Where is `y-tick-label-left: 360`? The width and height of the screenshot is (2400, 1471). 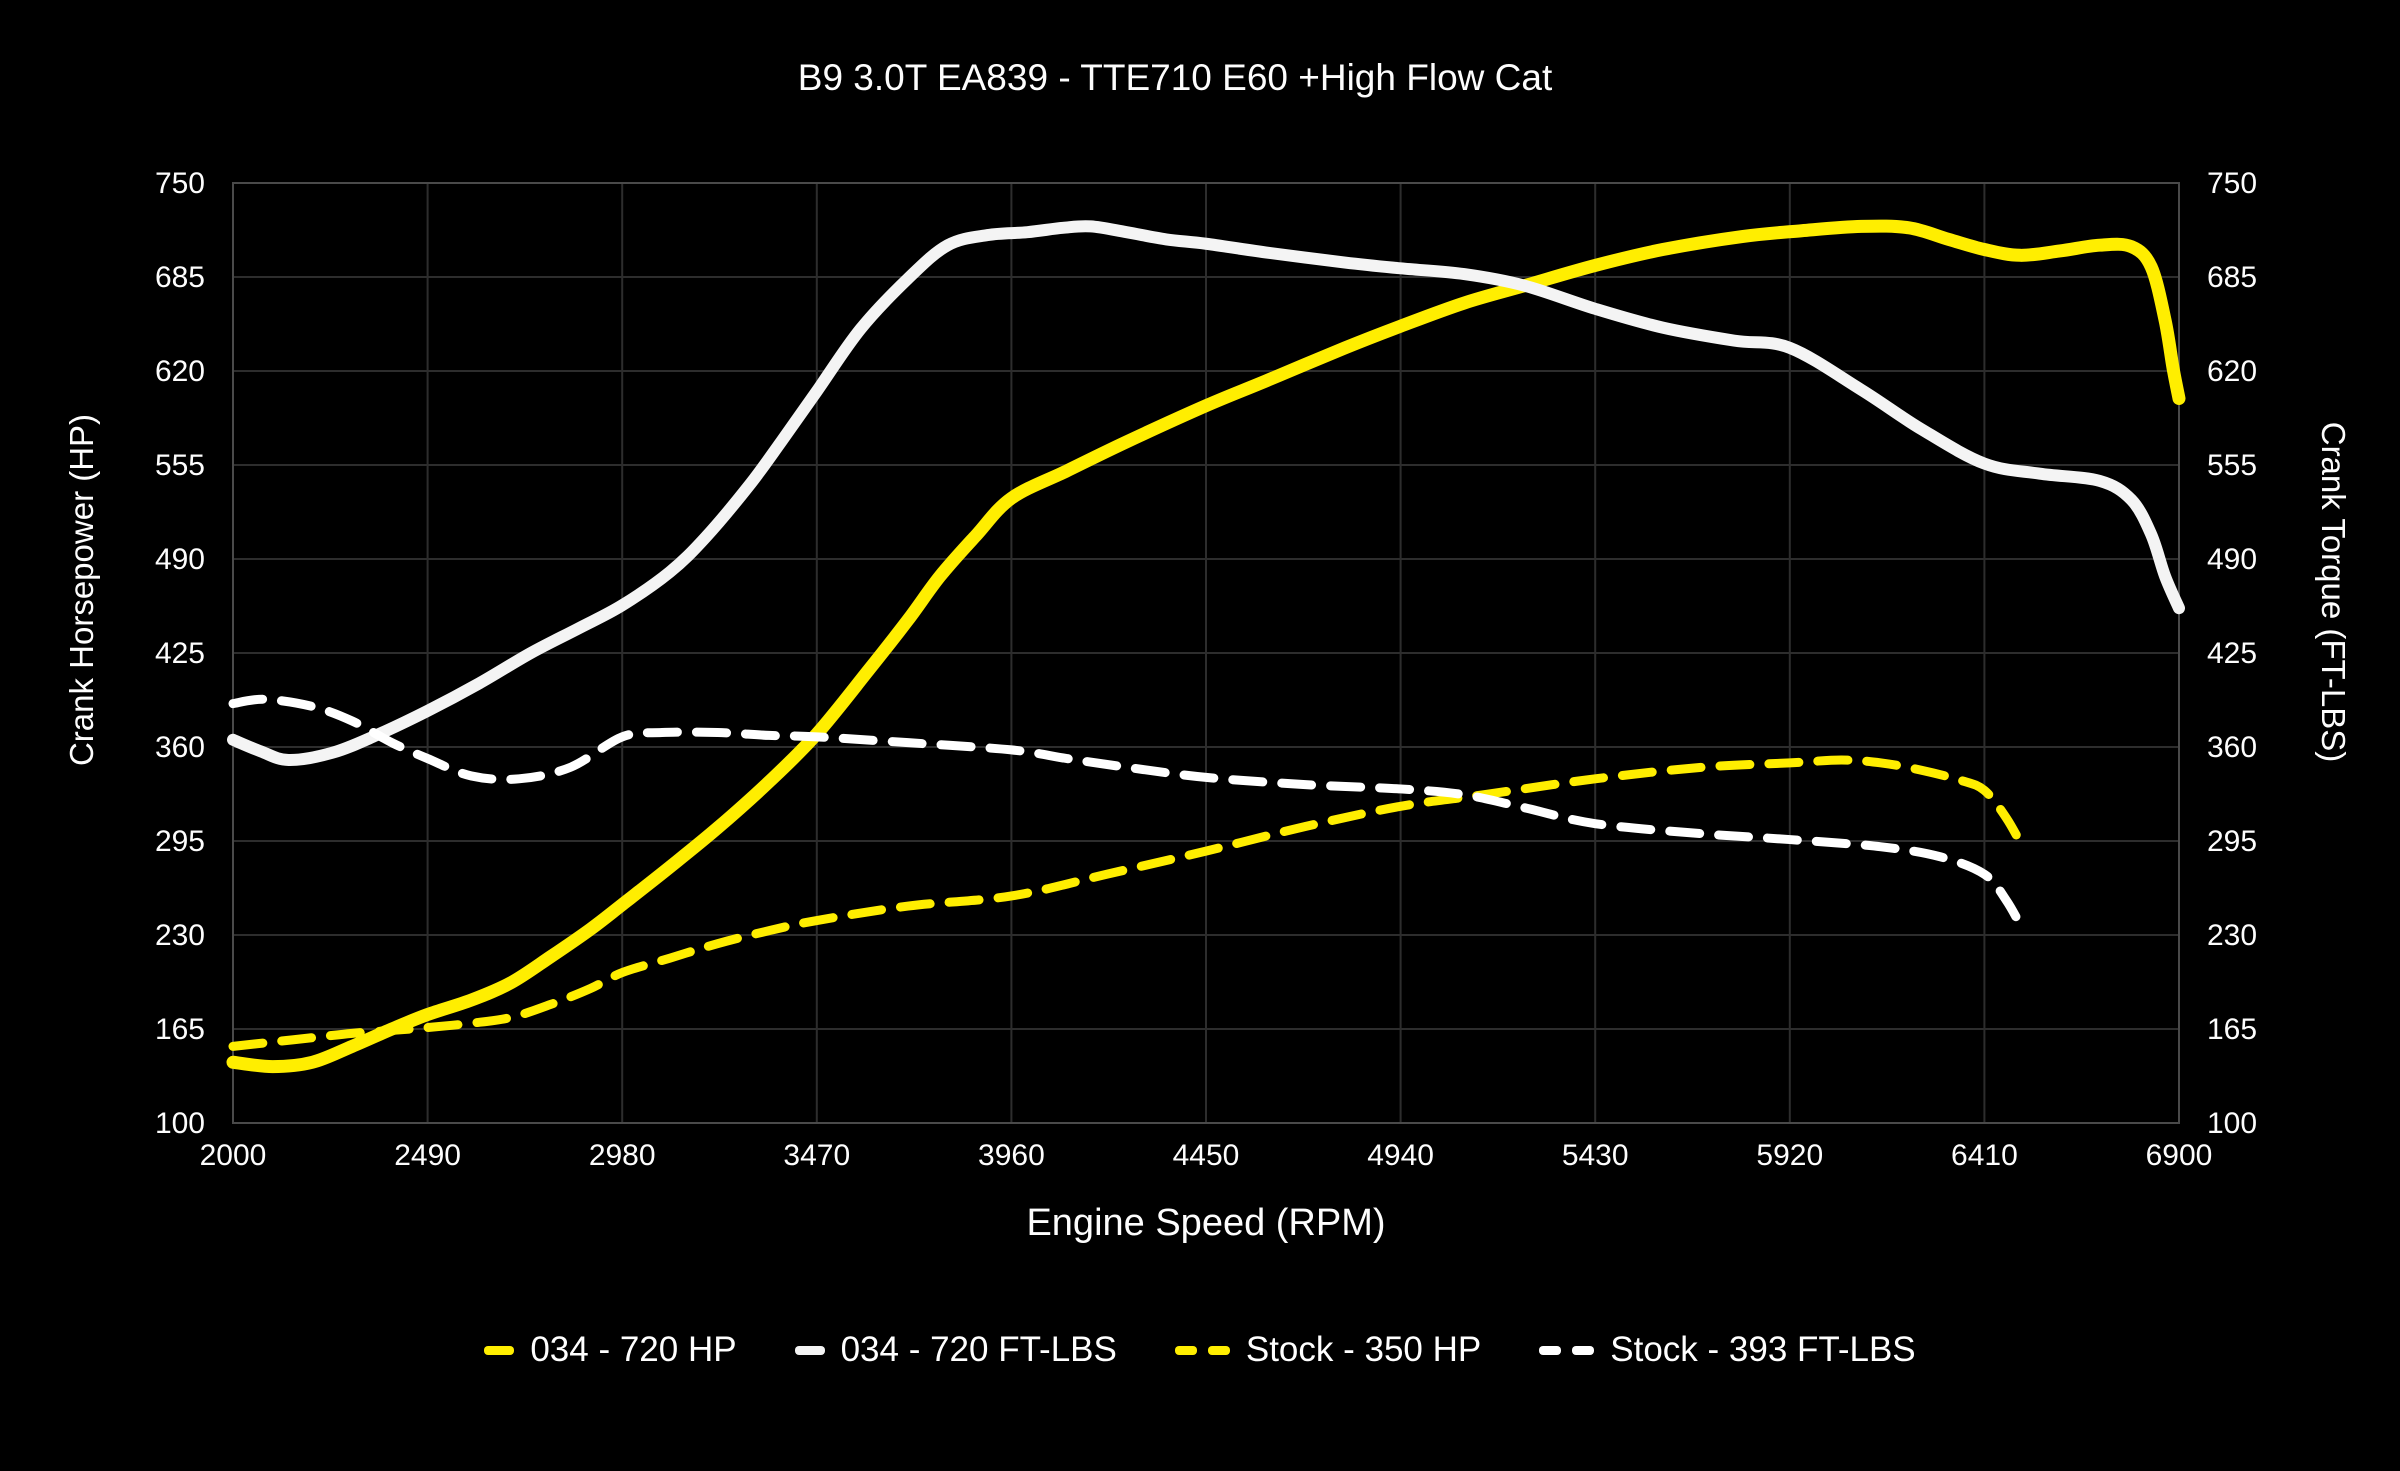
y-tick-label-left: 360 is located at coordinates (180, 747).